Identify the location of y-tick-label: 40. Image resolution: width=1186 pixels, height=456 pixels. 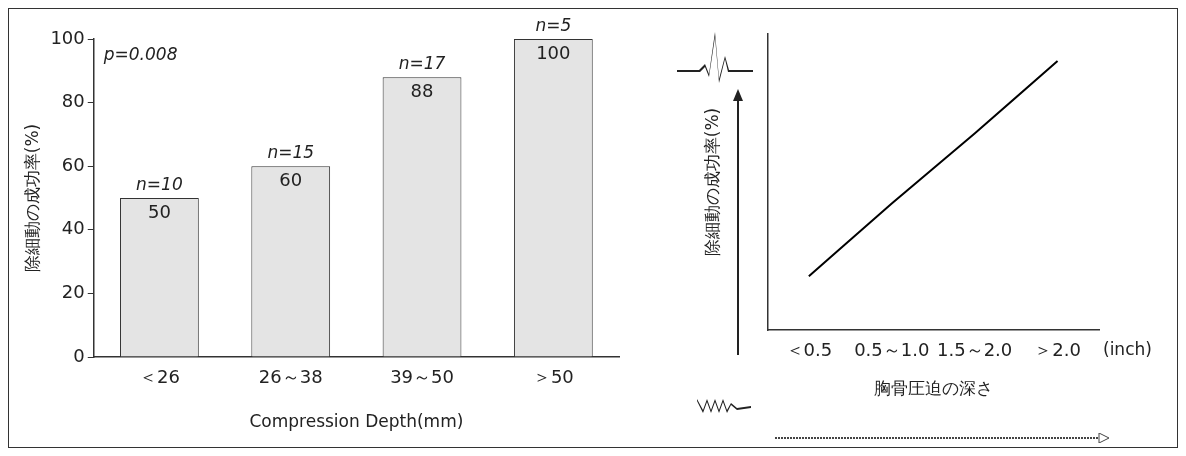
(73, 228).